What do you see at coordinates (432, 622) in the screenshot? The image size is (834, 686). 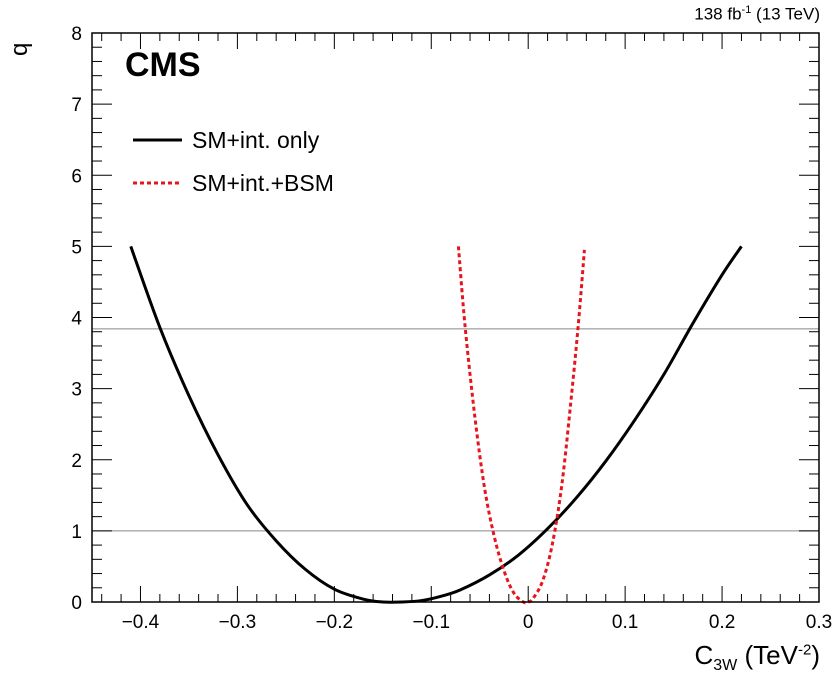 I see `x-tick-label-3: −0.1` at bounding box center [432, 622].